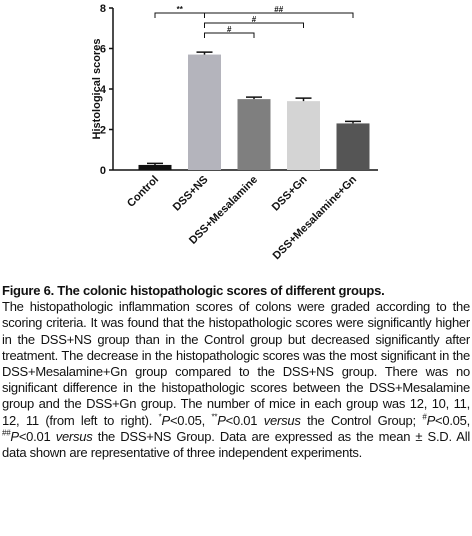 Image resolution: width=472 pixels, height=536 pixels. I want to click on sup: ##, so click(6, 433).